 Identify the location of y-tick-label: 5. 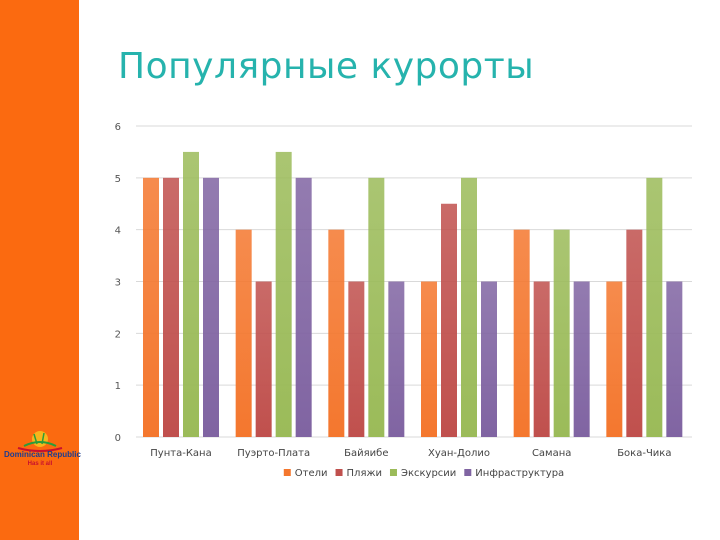
(118, 179).